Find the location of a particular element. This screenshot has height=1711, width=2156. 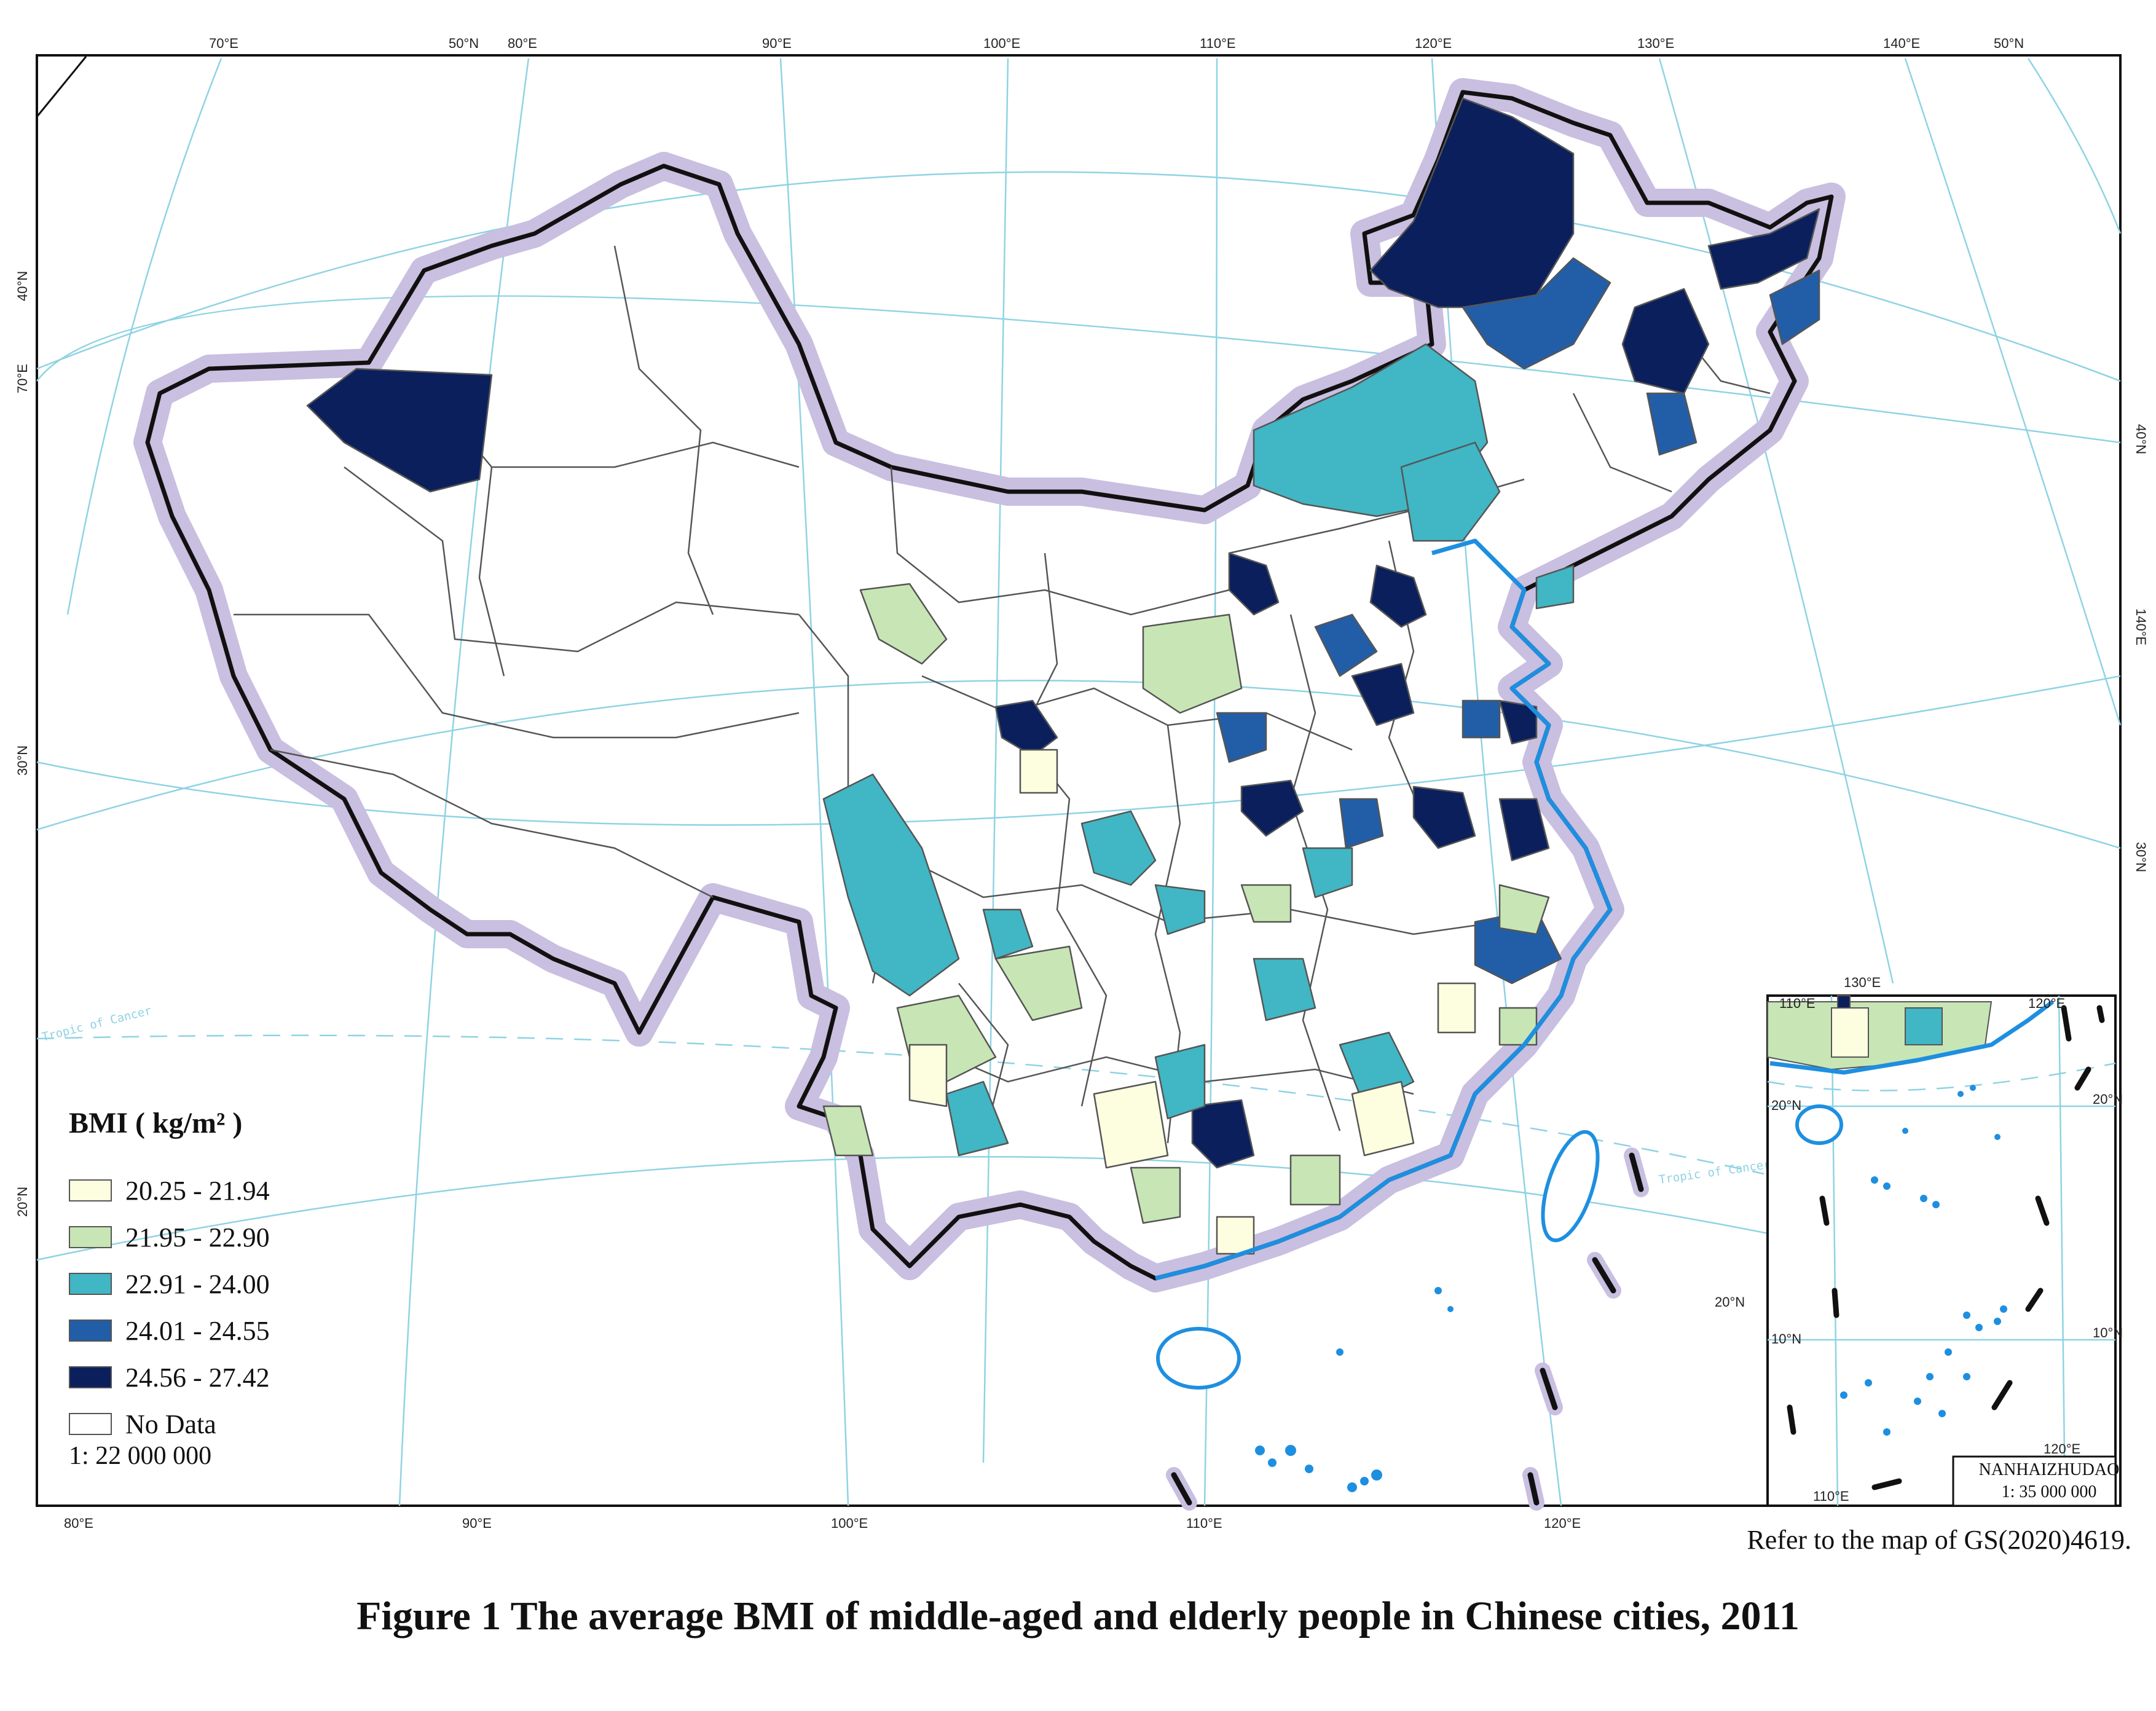

tick-top-70e: 70°E is located at coordinates (224, 44).